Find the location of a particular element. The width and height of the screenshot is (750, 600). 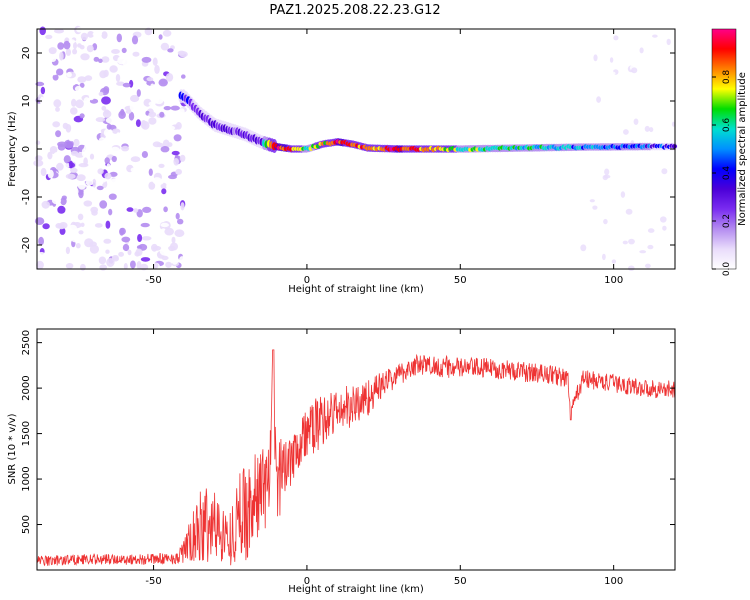

colorbar-label: Normalized spectral amplitude is located at coordinates (742, 149).